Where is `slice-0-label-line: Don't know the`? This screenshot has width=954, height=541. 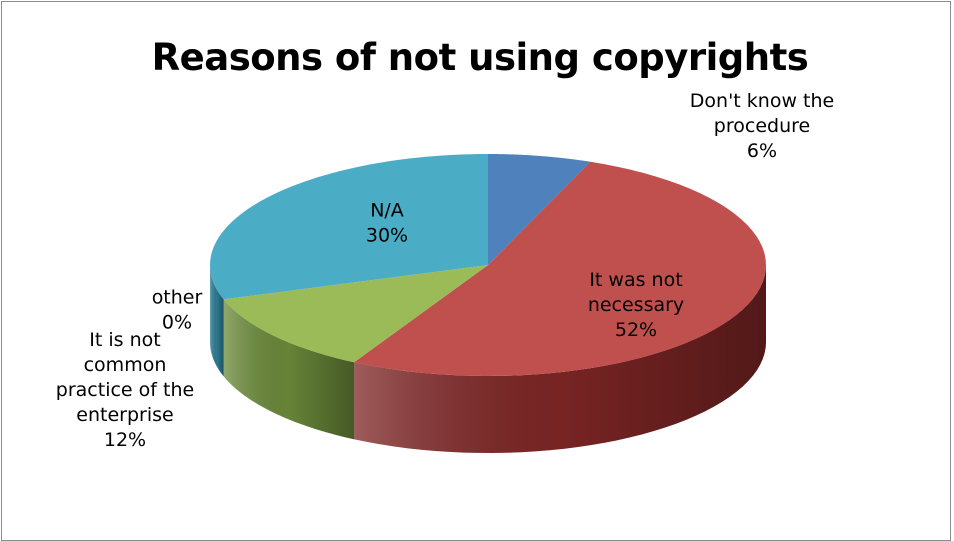
slice-0-label-line: Don't know the is located at coordinates (762, 101).